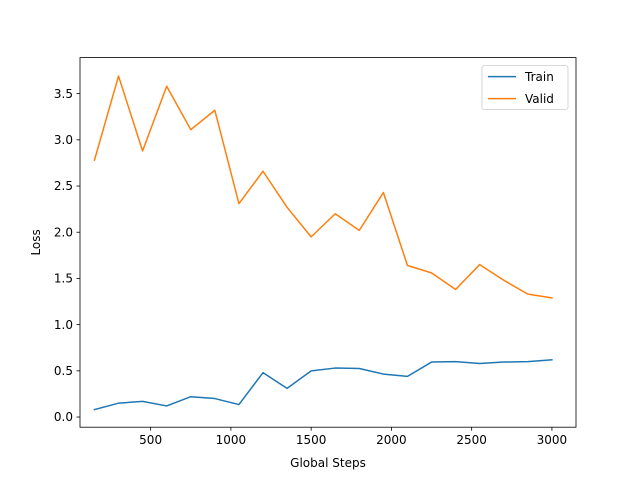 Image resolution: width=640 pixels, height=480 pixels. Describe the element at coordinates (63, 417) in the screenshot. I see `y-tick-label: 0.0` at that location.